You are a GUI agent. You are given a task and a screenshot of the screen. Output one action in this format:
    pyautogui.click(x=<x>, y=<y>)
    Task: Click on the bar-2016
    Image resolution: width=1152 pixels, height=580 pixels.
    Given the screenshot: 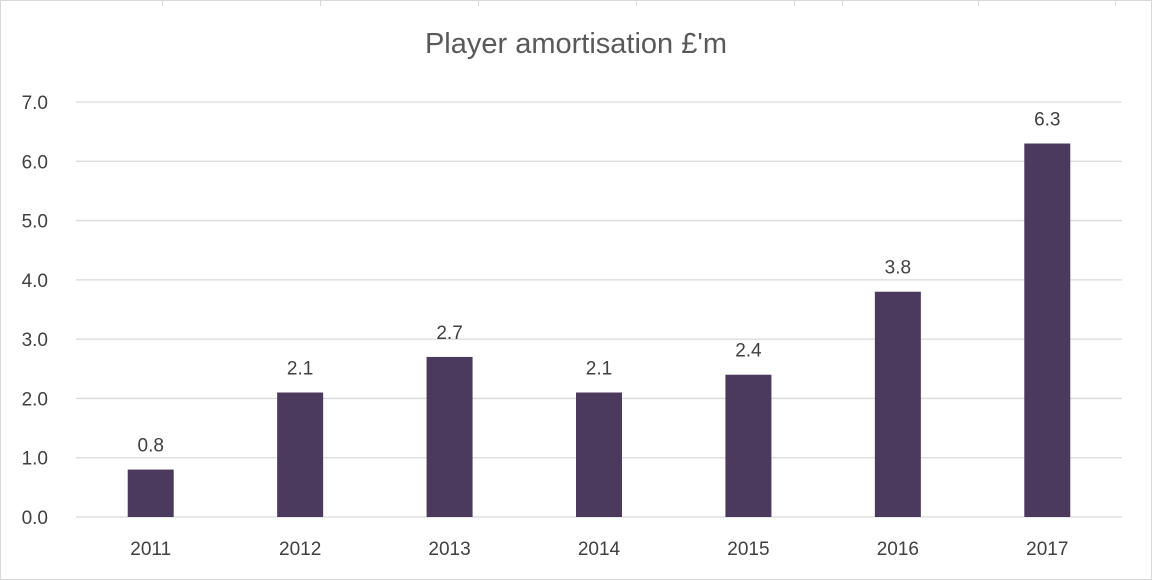 What is the action you would take?
    pyautogui.click(x=897, y=404)
    